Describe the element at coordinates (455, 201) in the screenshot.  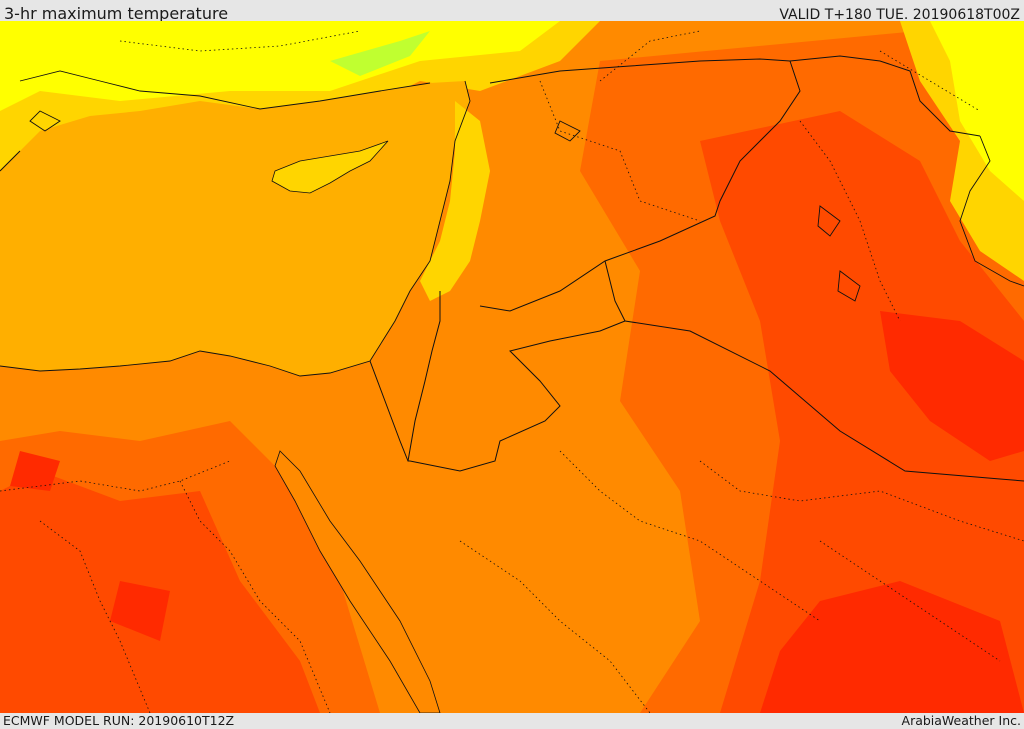
I see `levant-cool-strip` at that location.